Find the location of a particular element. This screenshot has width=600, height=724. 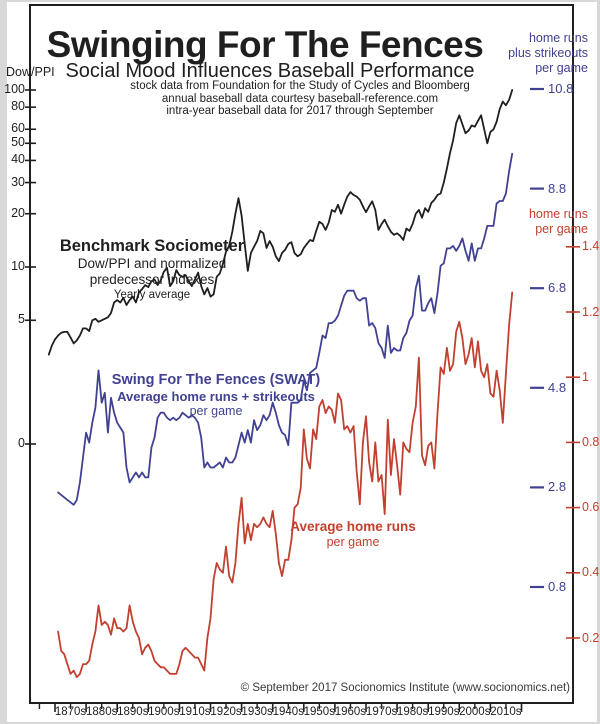

right-axis-blue-tick-label: 0.8 is located at coordinates (557, 586).